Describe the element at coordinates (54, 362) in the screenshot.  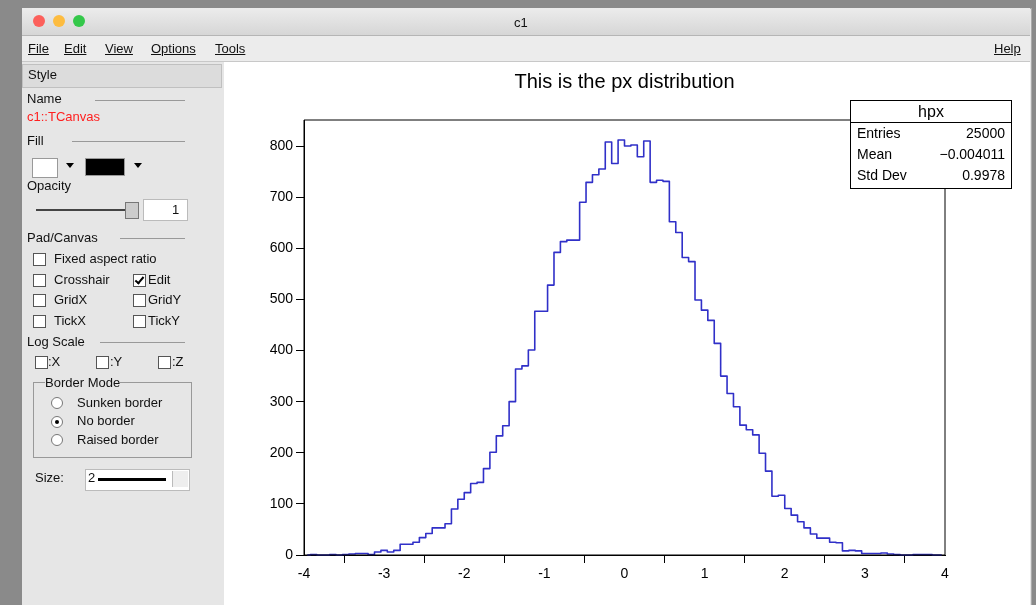
I see `text: :X` at that location.